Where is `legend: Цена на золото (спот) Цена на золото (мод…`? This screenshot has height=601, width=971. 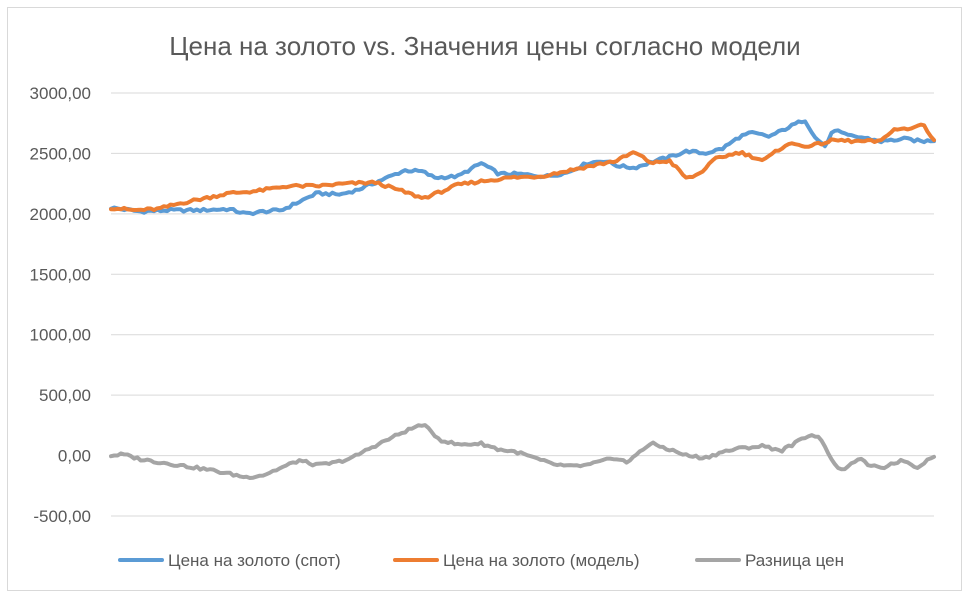
legend: Цена на золото (спот) Цена на золото (мод… is located at coordinates (481, 560).